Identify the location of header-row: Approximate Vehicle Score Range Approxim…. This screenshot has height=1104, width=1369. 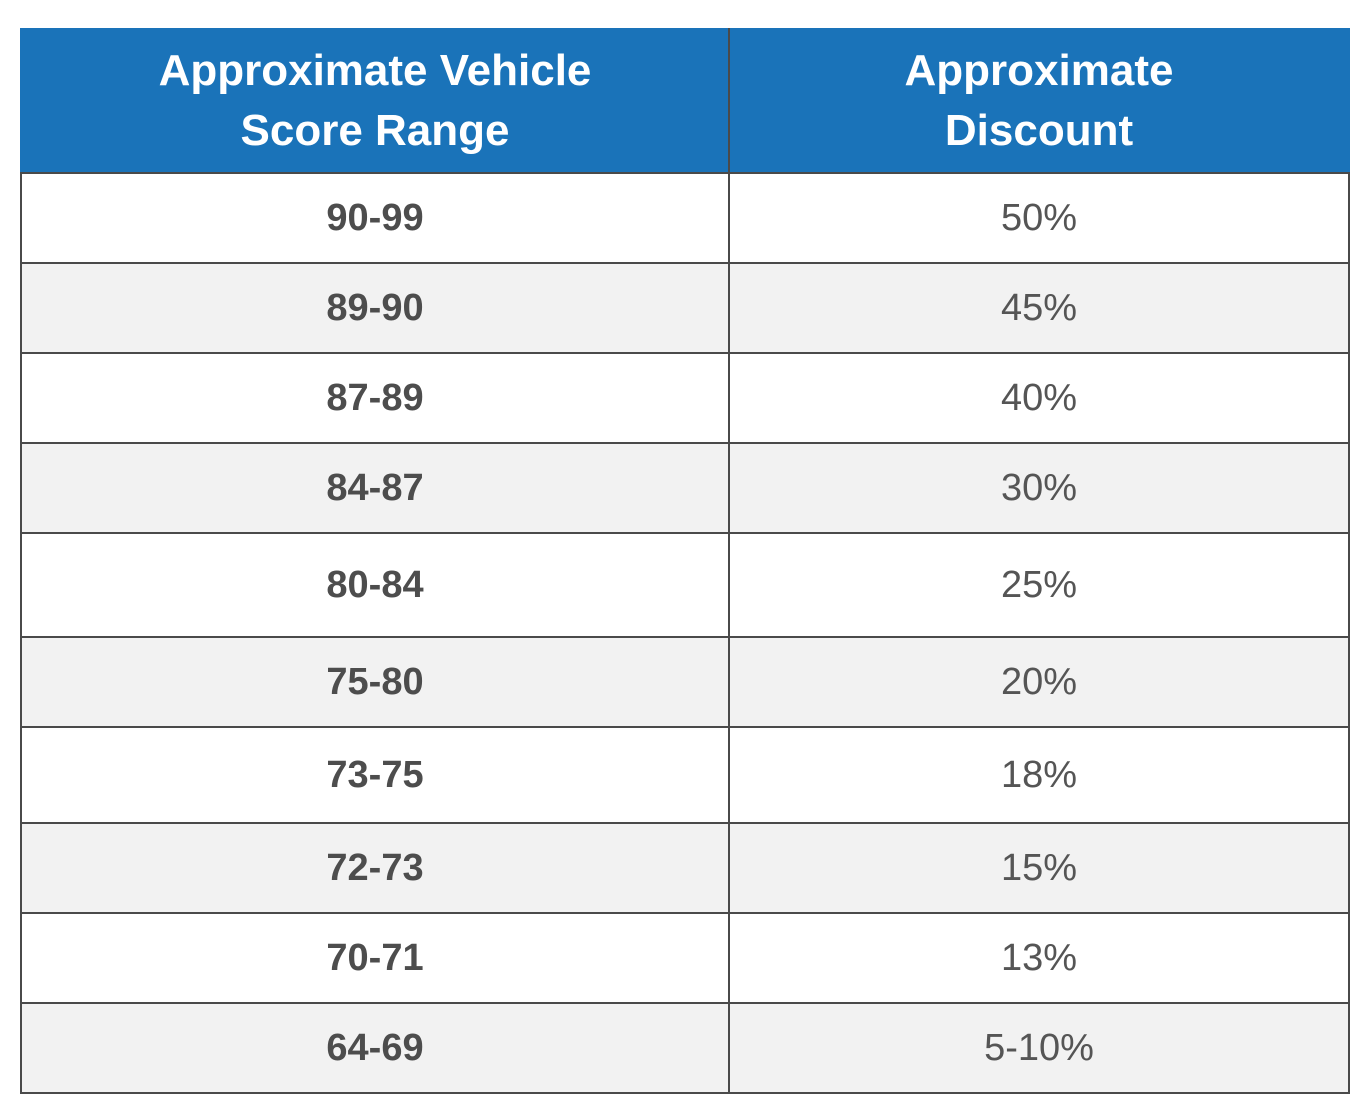
(685, 101).